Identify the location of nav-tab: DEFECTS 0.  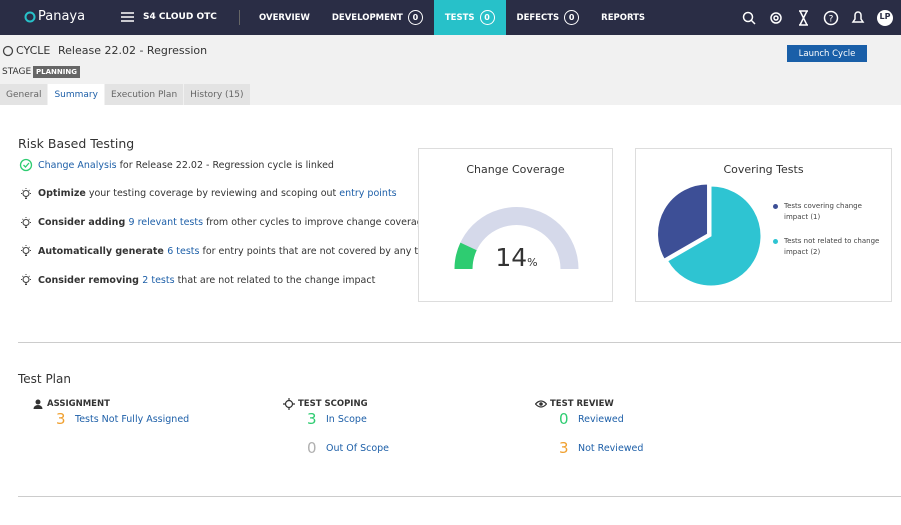
(548, 17).